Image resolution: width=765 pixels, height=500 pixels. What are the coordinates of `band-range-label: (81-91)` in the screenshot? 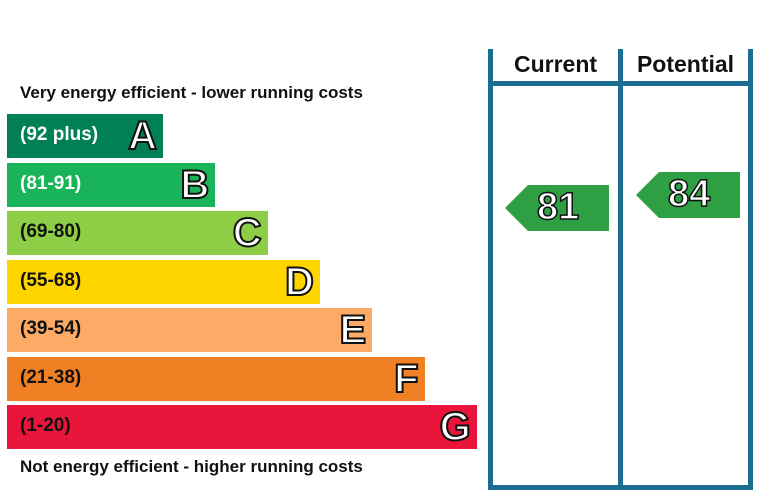 It's located at (51, 183).